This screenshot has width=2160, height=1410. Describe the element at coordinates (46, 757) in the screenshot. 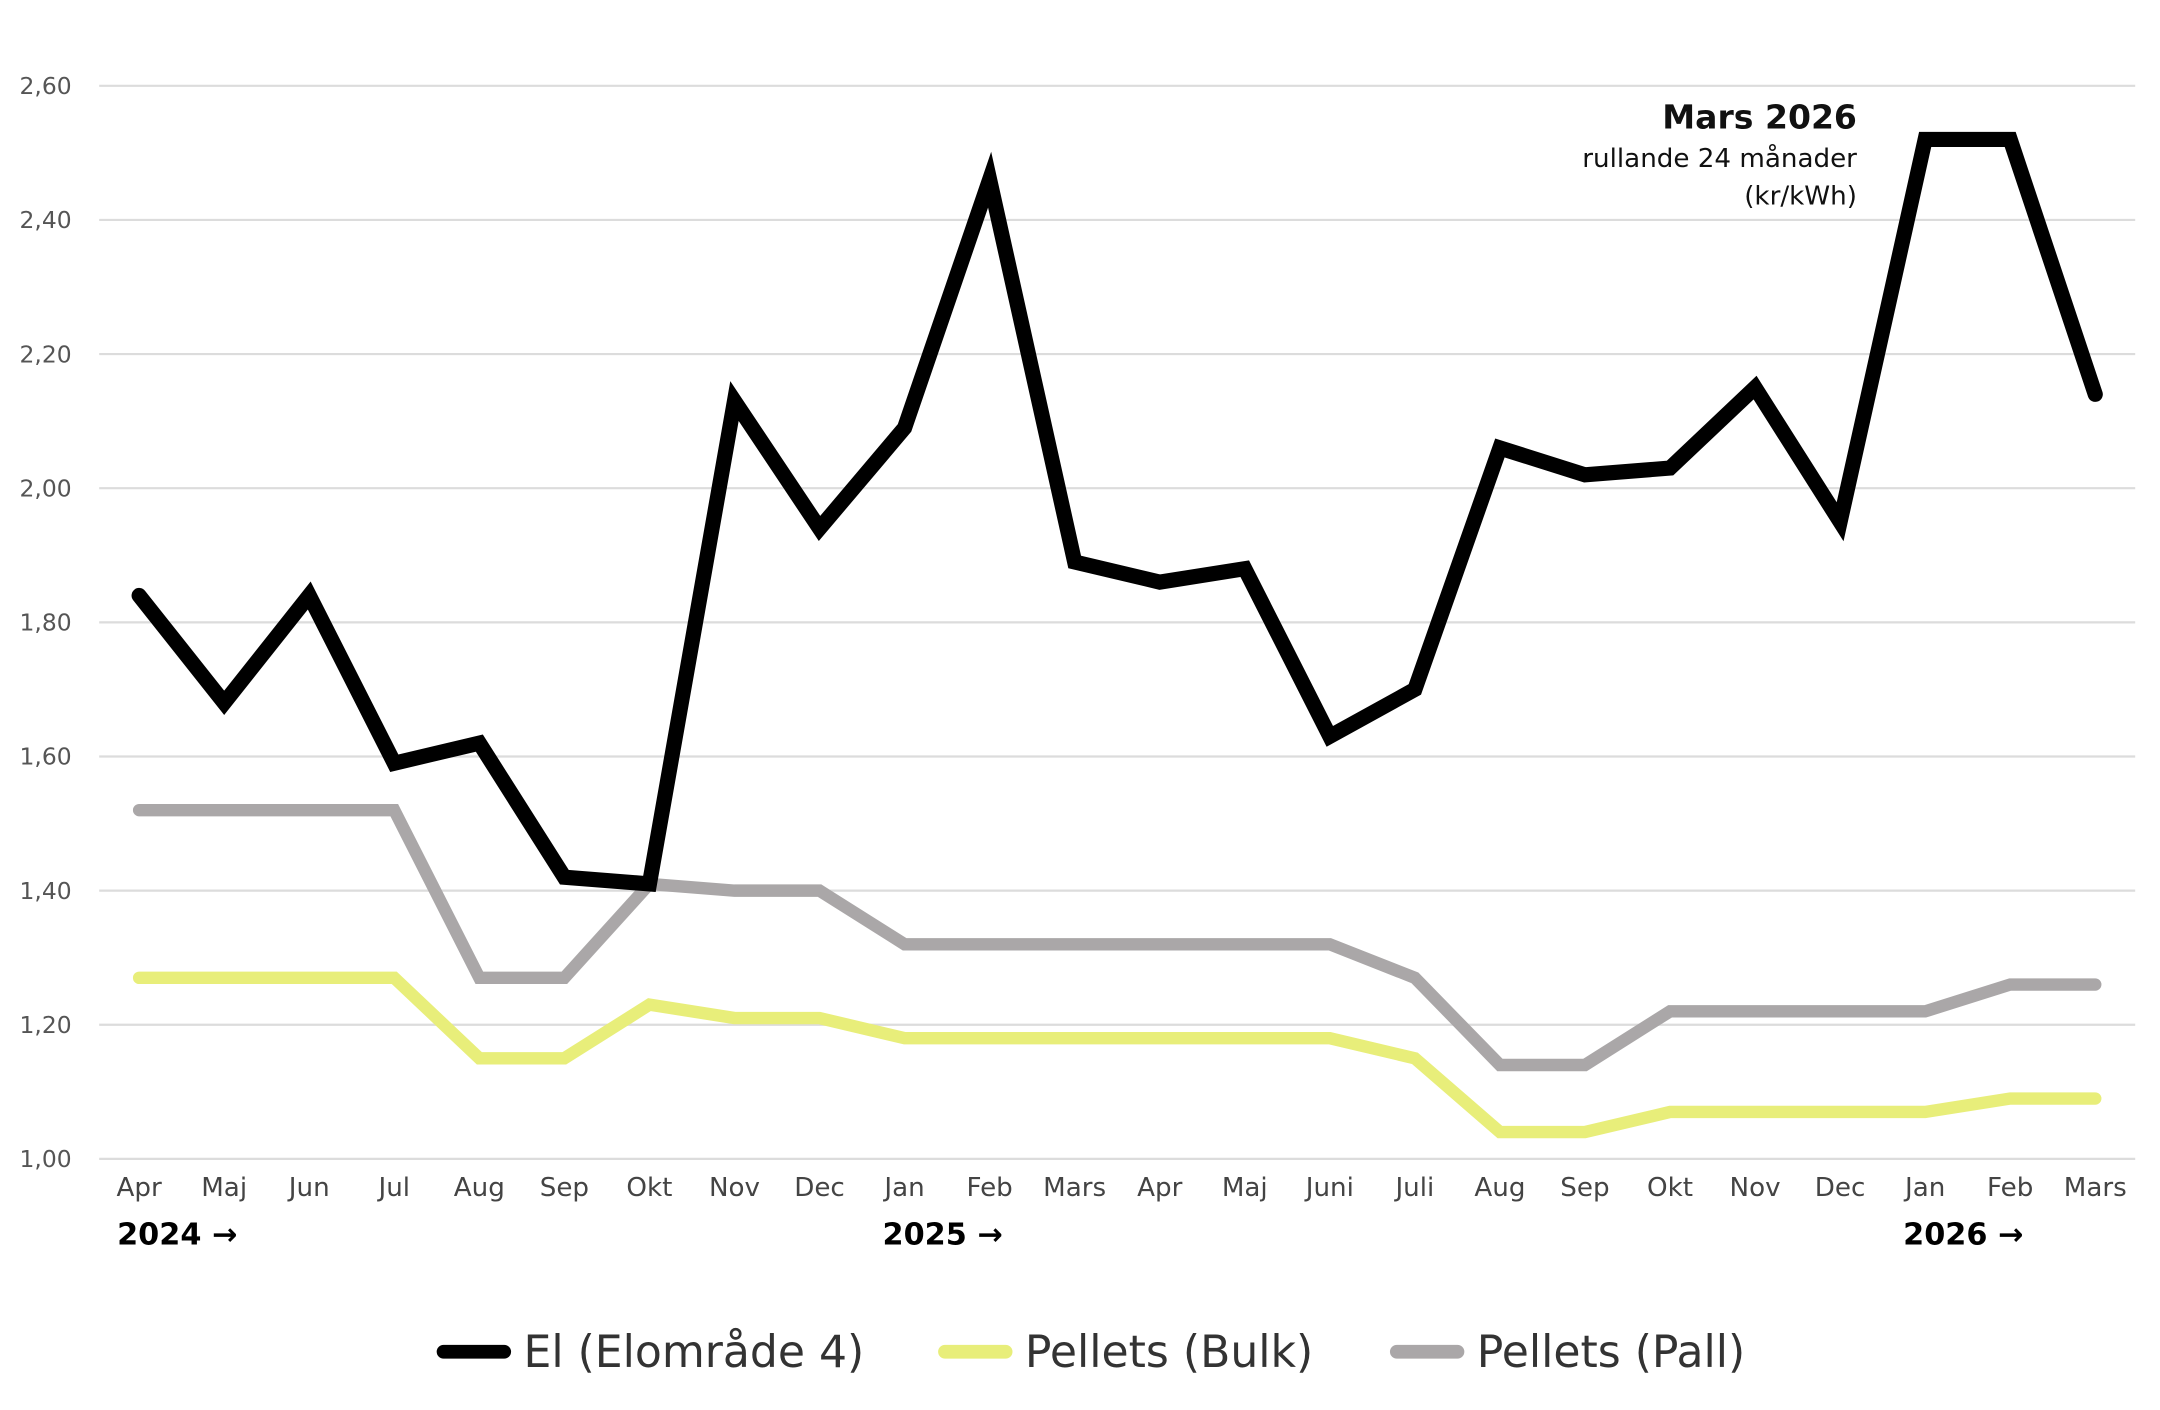

I see `y-tick-label: 1,60` at that location.